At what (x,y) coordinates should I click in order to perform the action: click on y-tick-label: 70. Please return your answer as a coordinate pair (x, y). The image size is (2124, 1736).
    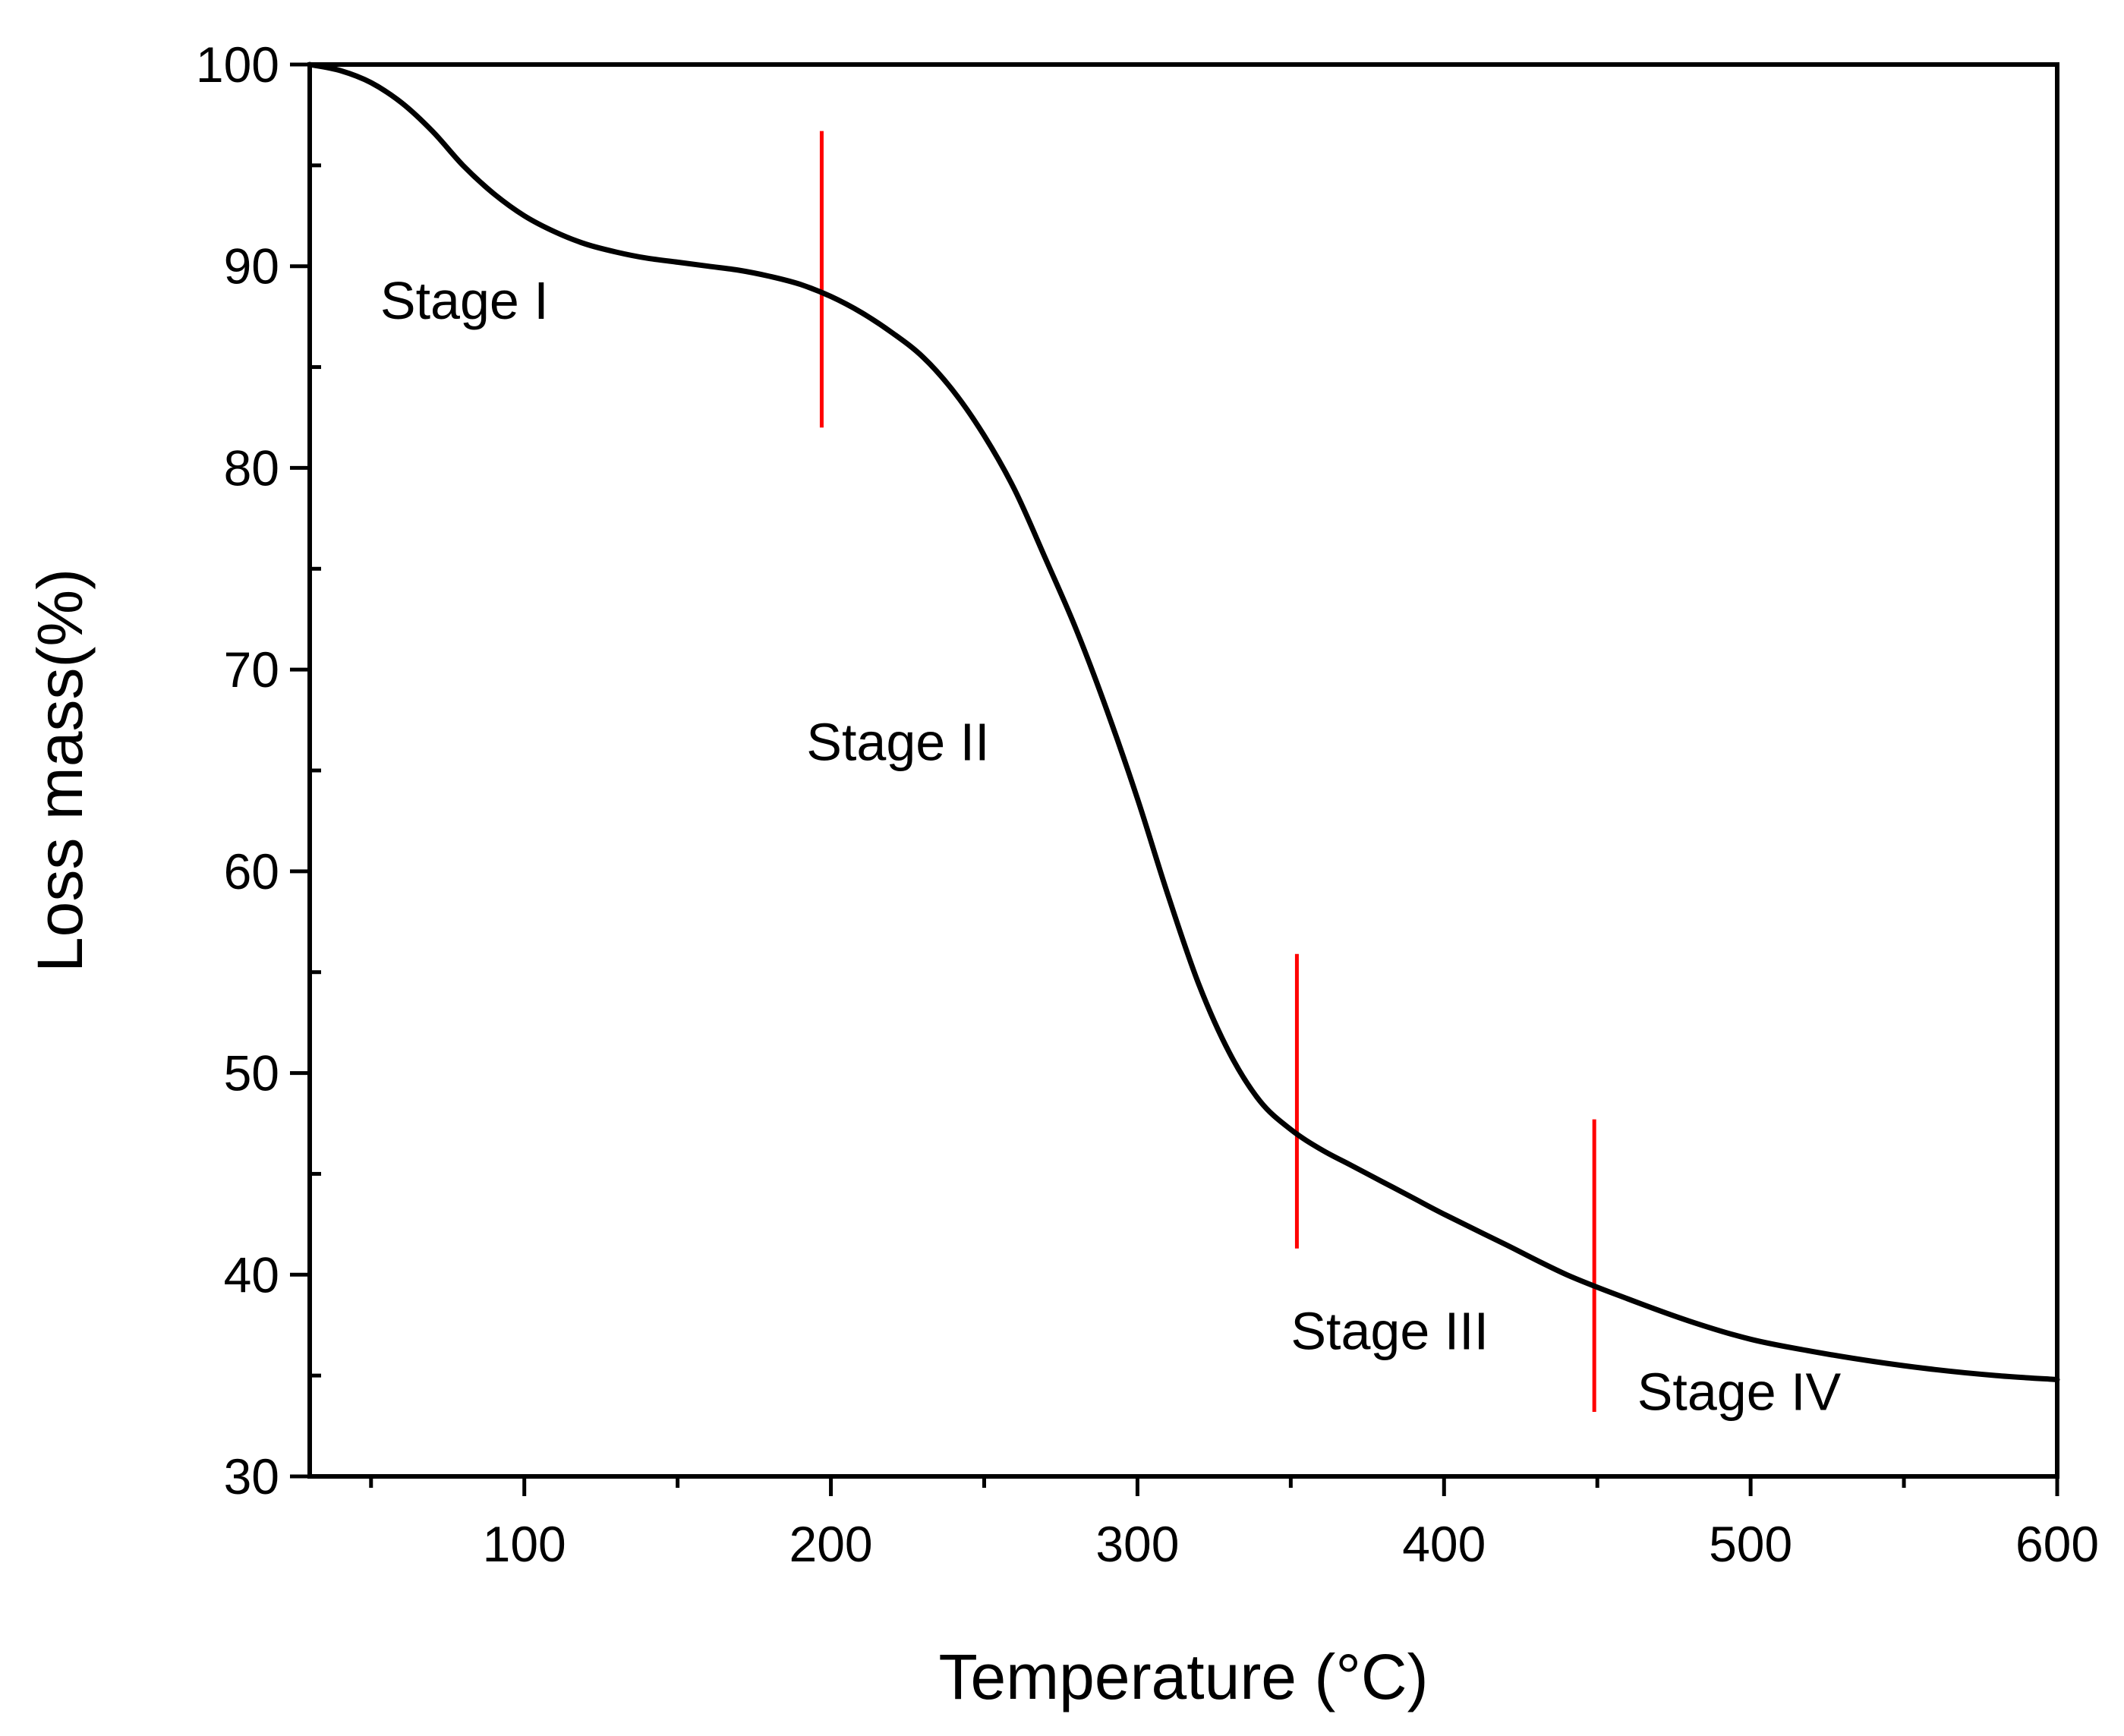
    Looking at the image, I should click on (252, 670).